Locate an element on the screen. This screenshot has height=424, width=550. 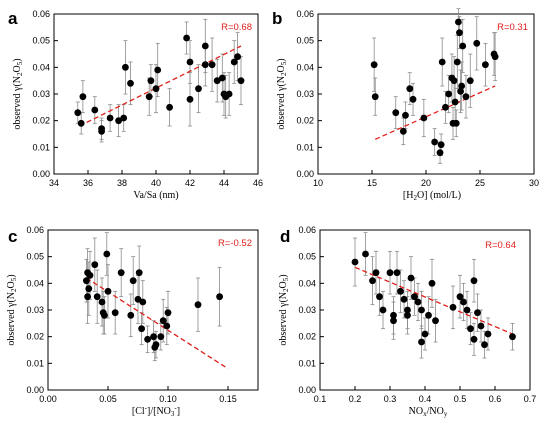
panel-c-ytick-label: 0.05 is located at coordinates (35, 257).